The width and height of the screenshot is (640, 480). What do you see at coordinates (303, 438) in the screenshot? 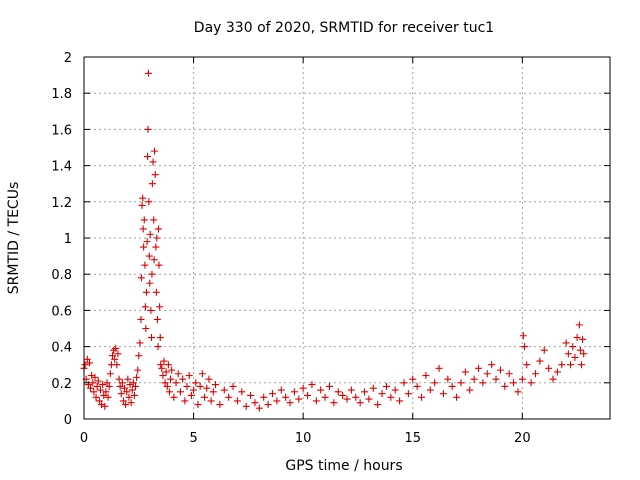
I see `x-tick-label: 10` at bounding box center [303, 438].